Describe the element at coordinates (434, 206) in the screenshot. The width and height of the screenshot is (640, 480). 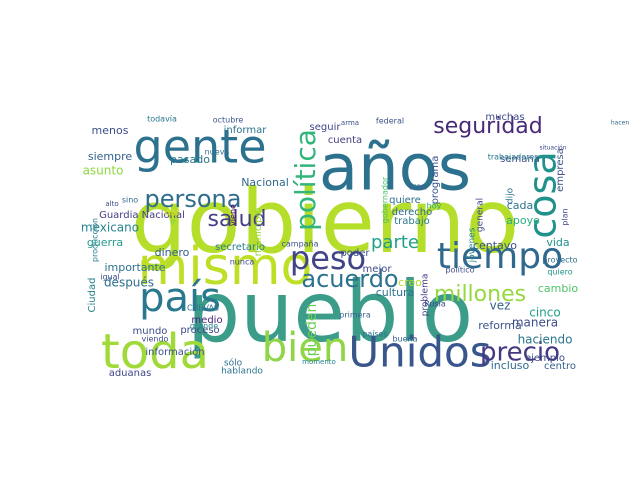
I see `cloud-word: hoy` at that location.